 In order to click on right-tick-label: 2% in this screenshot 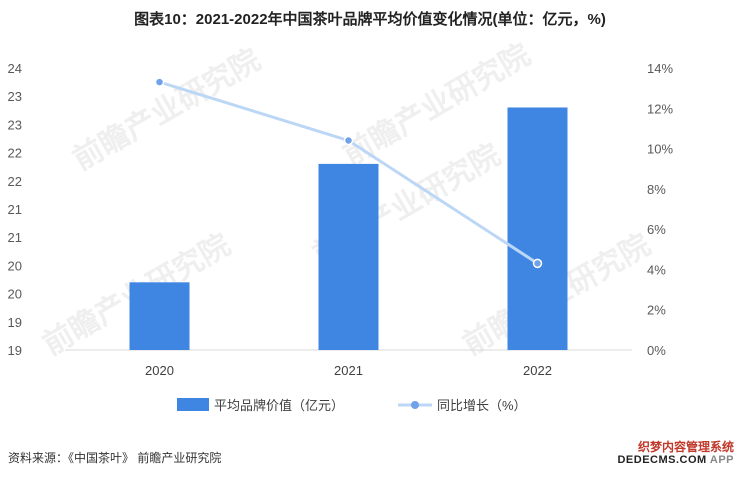, I will do `click(656, 310)`.